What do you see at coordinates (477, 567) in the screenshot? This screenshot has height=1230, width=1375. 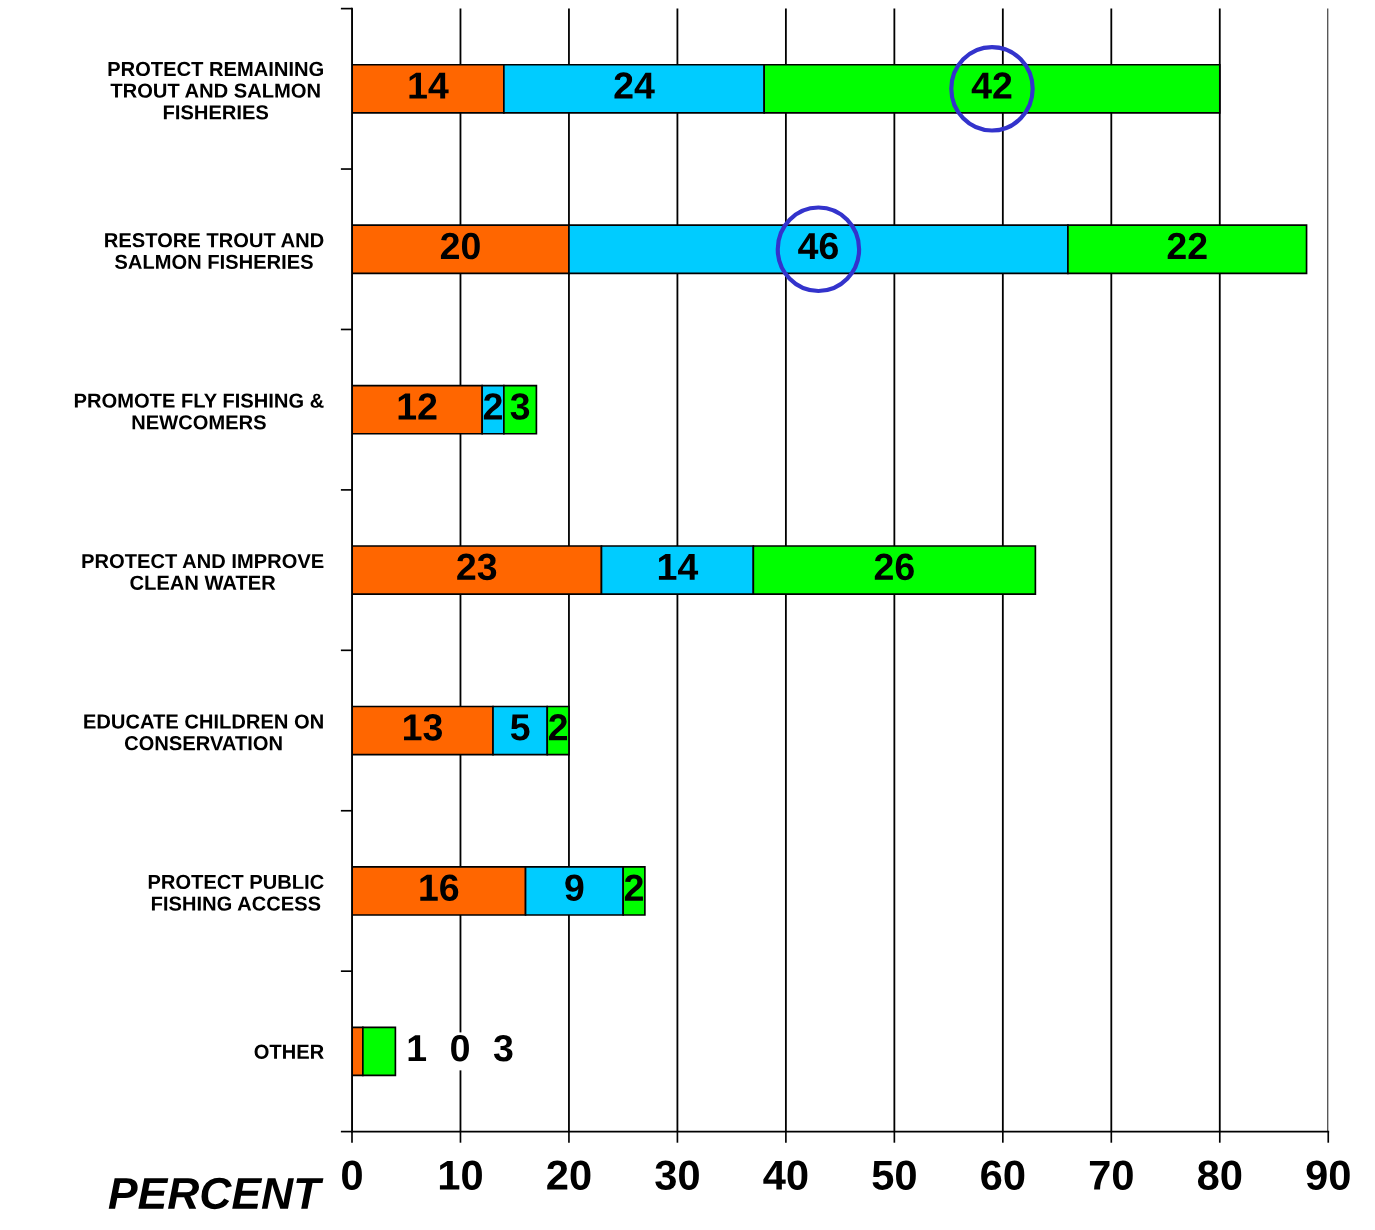 I see `data-label: 23` at bounding box center [477, 567].